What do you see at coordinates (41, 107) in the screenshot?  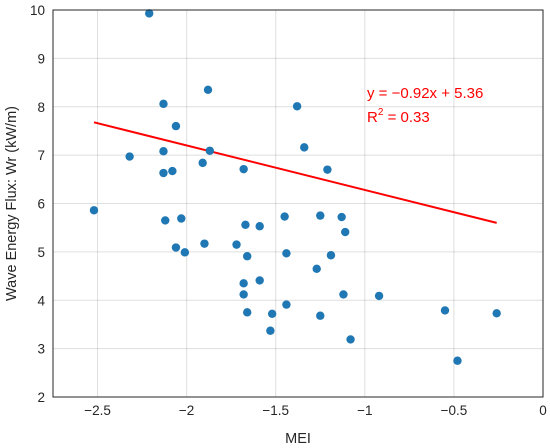 I see `y-tick-label: 8` at bounding box center [41, 107].